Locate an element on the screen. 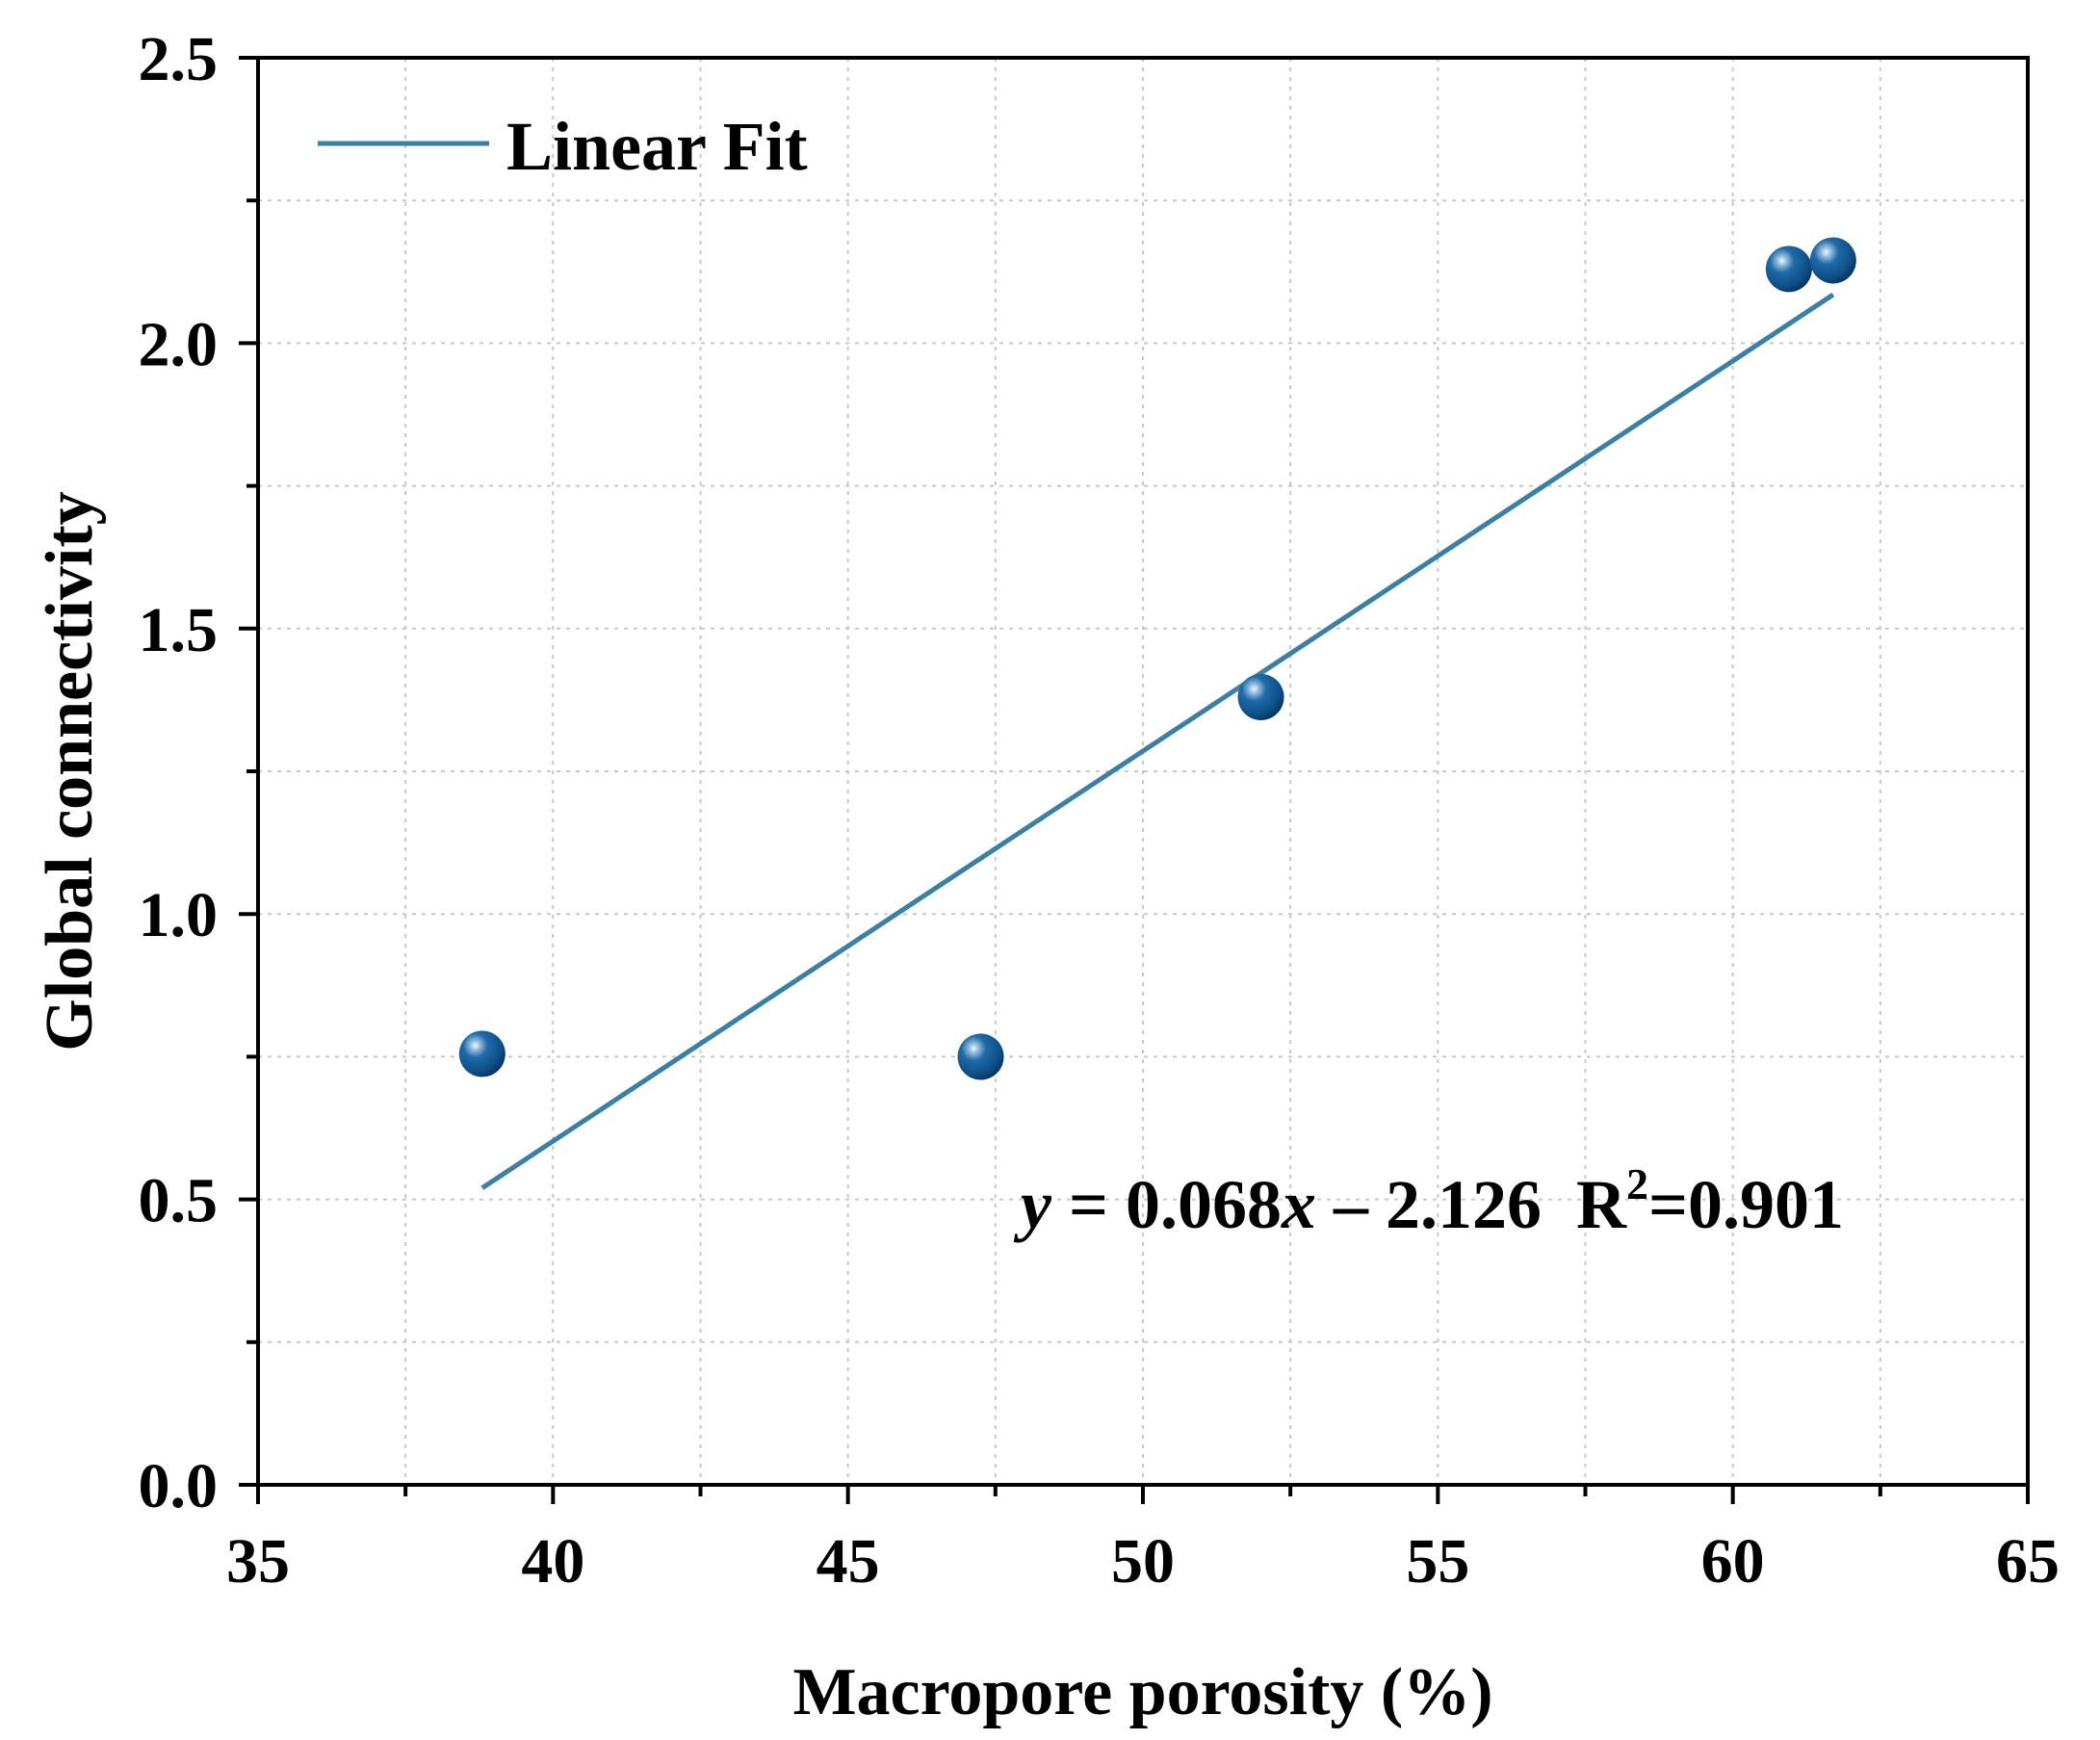 The image size is (2100, 1740). x-tick-label: 50 is located at coordinates (1143, 1561).